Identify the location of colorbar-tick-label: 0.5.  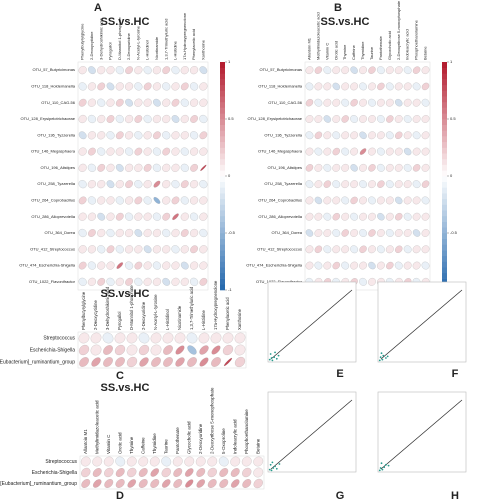
(453, 118).